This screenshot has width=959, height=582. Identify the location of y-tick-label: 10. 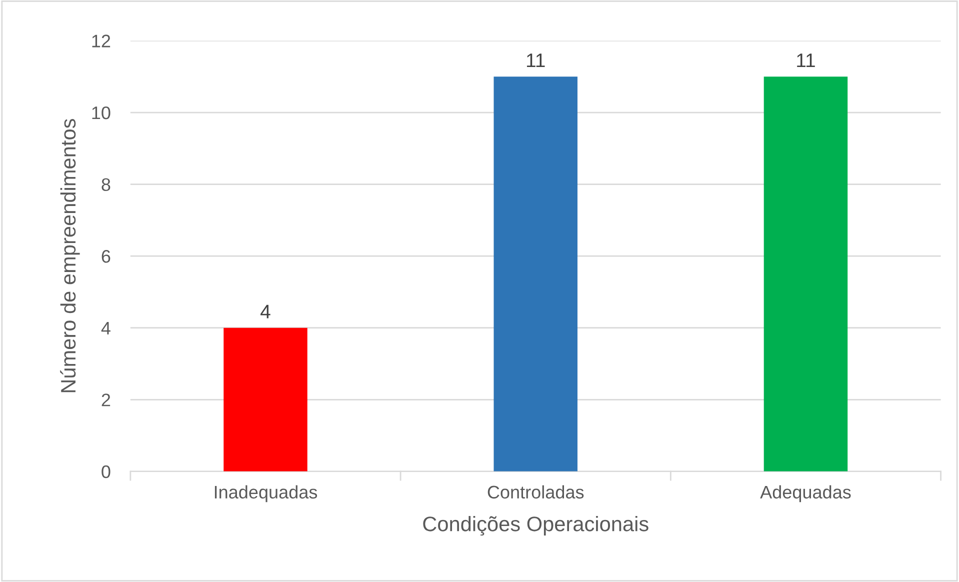
(101, 113).